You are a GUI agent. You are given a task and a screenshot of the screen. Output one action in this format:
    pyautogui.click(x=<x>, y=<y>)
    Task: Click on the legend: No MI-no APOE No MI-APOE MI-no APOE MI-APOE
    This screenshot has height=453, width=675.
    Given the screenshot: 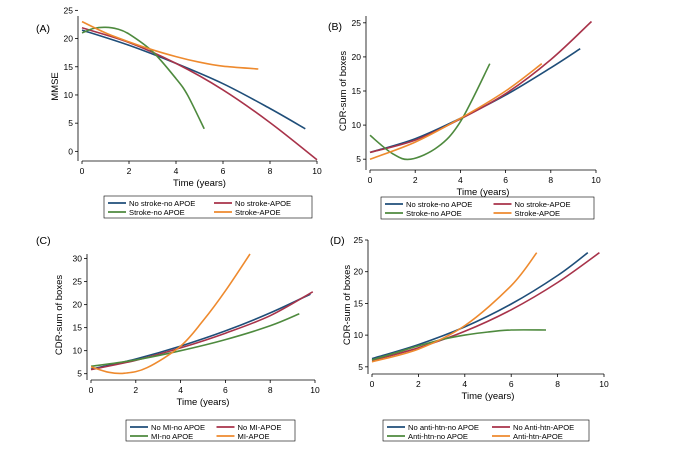 What is the action you would take?
    pyautogui.click(x=210, y=430)
    